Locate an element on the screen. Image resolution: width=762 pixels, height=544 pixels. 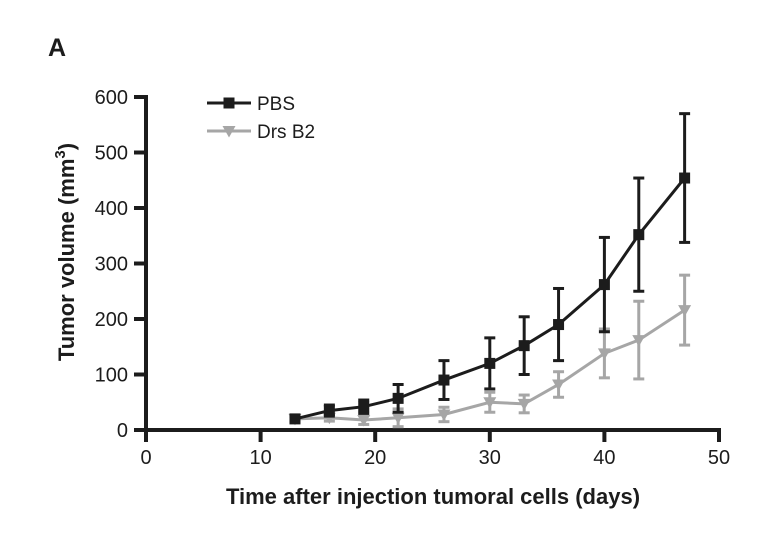
y-tick-label: 200 is located at coordinates (111, 320).